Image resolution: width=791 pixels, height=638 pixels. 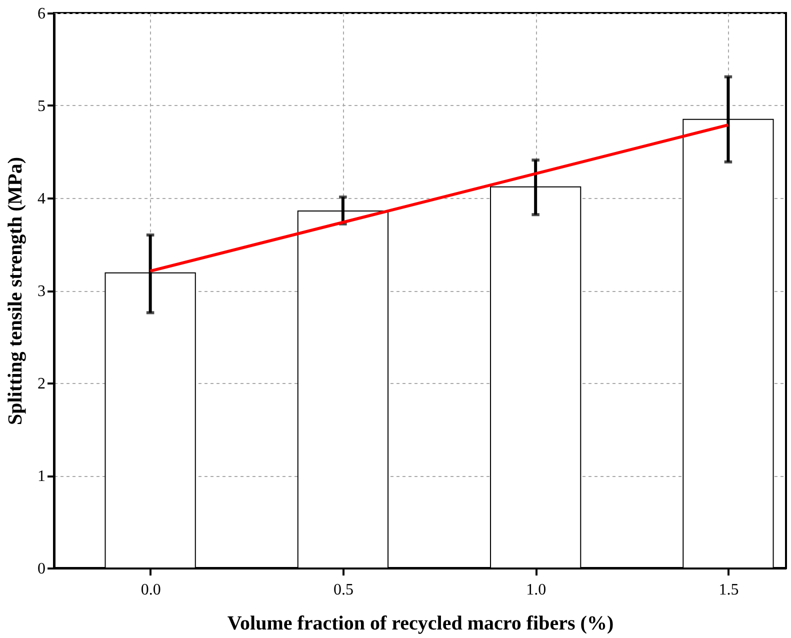 What do you see at coordinates (728, 590) in the screenshot?
I see `x-tick-label: 1.5` at bounding box center [728, 590].